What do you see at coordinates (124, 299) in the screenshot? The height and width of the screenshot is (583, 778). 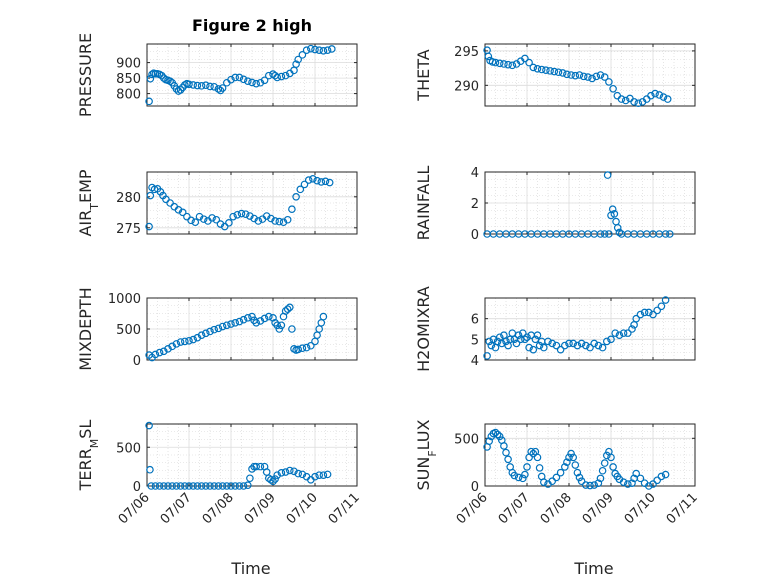 I see `y-tick-label: 1000` at bounding box center [124, 299].